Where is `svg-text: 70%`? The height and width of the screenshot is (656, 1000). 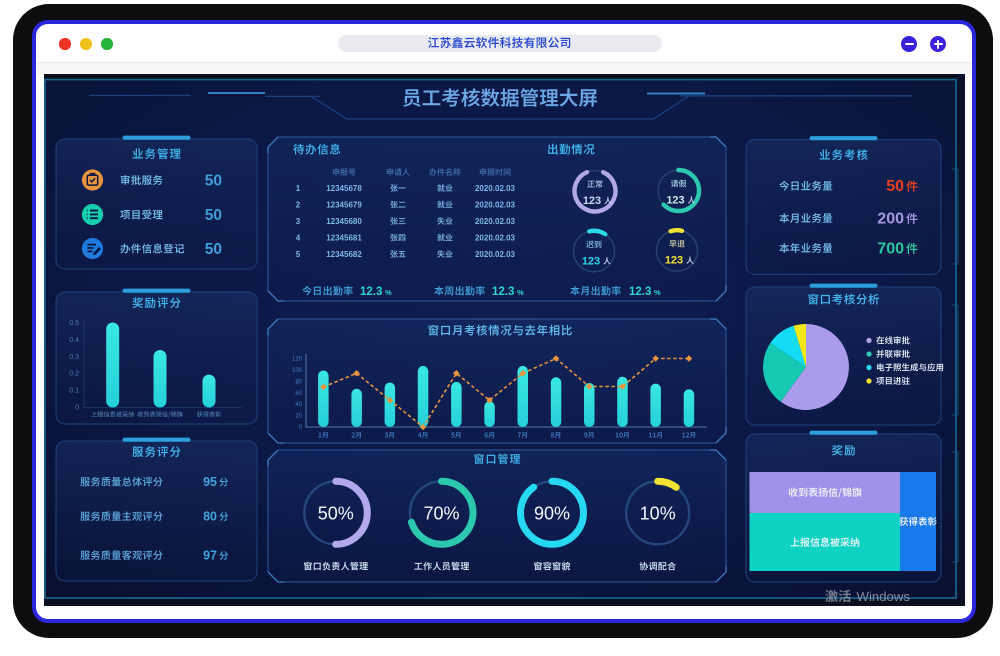
svg-text: 70% is located at coordinates (441, 513).